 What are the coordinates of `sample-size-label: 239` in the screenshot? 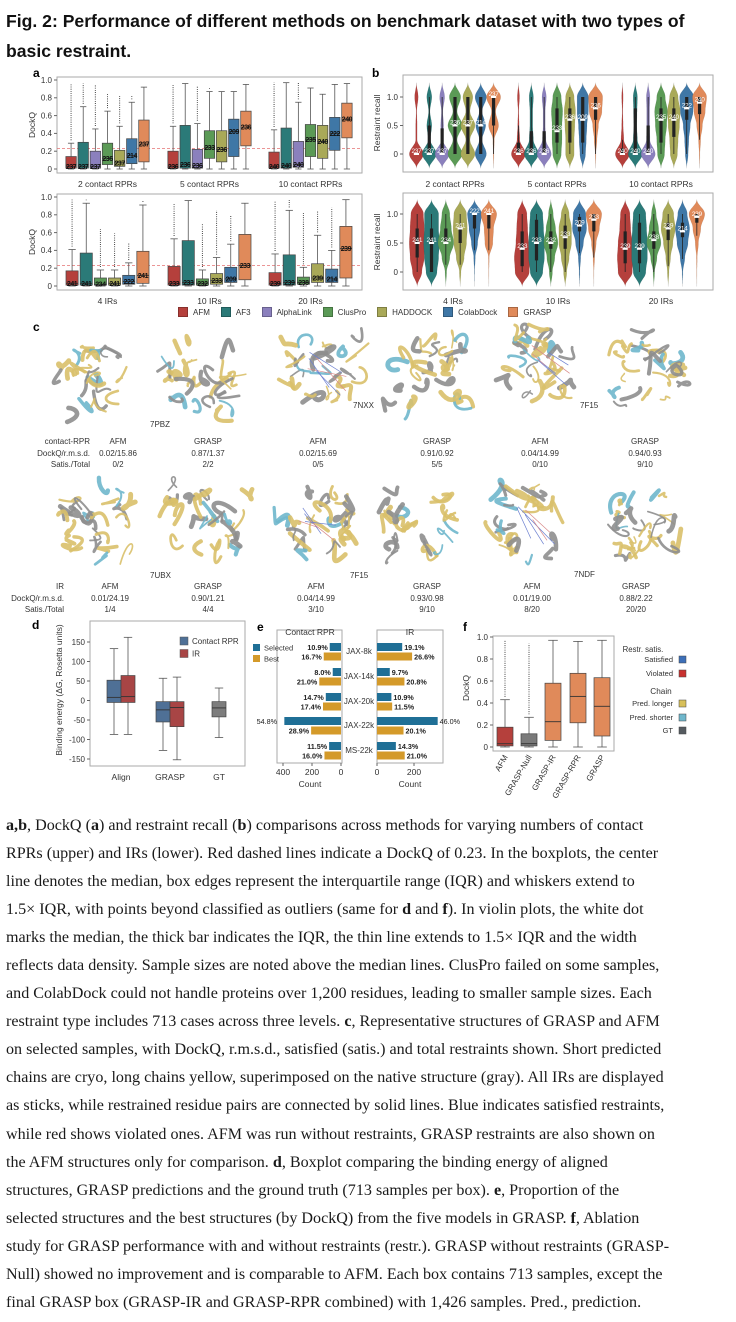 It's located at (346, 249).